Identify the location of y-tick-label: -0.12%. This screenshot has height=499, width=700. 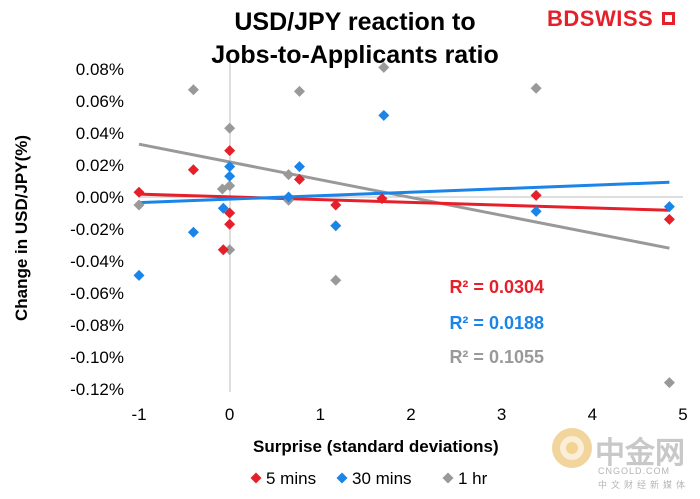
(97, 389).